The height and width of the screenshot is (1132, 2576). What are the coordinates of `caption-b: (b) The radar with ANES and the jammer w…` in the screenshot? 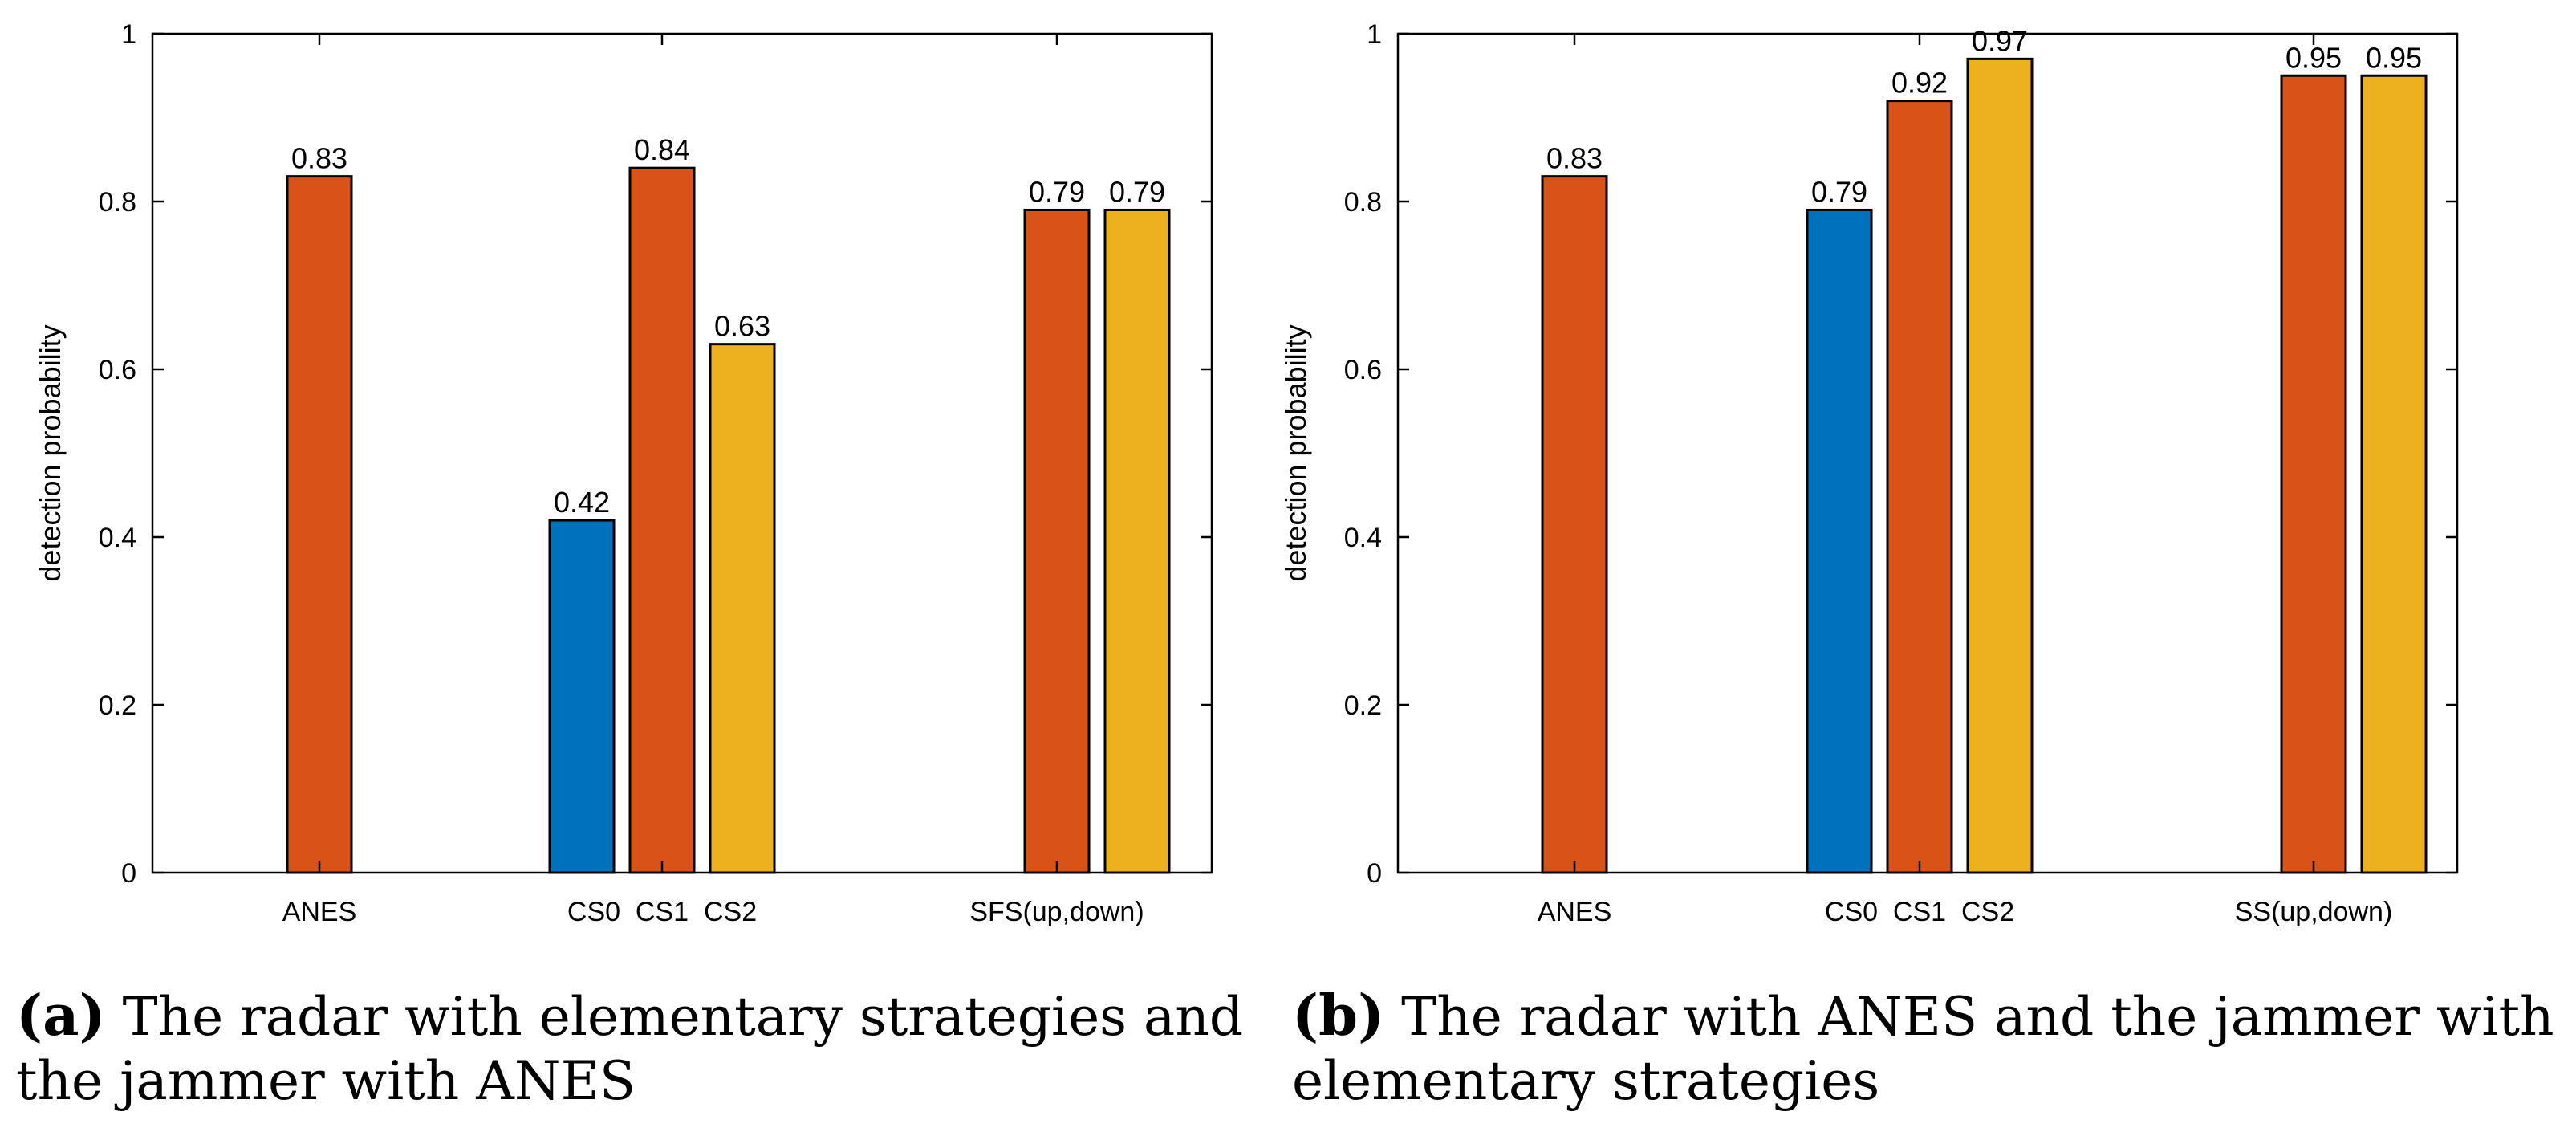 It's located at (1926, 1048).